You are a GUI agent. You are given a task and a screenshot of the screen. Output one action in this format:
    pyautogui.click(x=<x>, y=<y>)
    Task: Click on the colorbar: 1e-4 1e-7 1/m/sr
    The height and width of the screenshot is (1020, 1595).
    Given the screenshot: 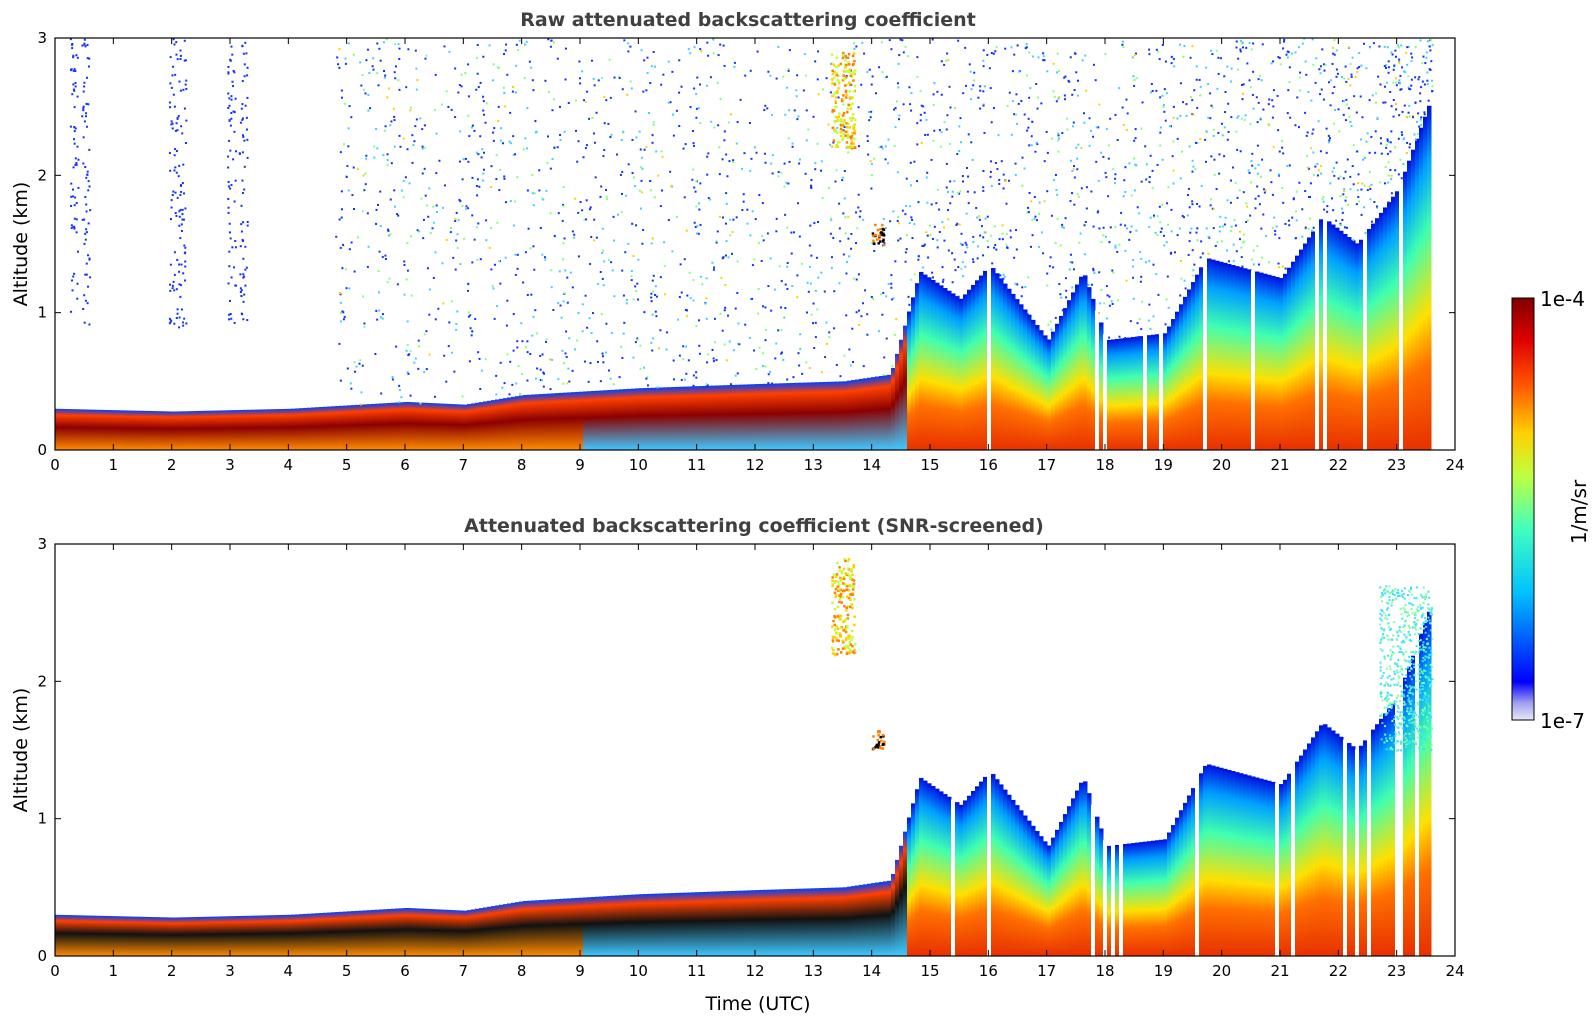 What is the action you would take?
    pyautogui.click(x=1551, y=510)
    